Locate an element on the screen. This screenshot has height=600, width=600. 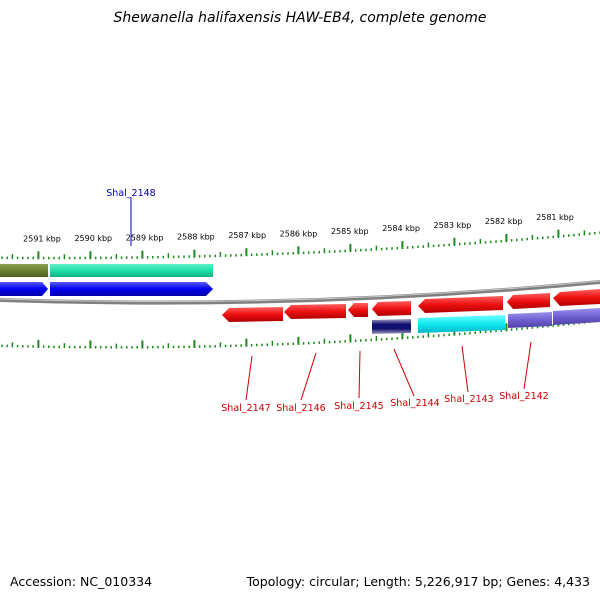
kbp-label: 2581 kbp is located at coordinates (555, 217).